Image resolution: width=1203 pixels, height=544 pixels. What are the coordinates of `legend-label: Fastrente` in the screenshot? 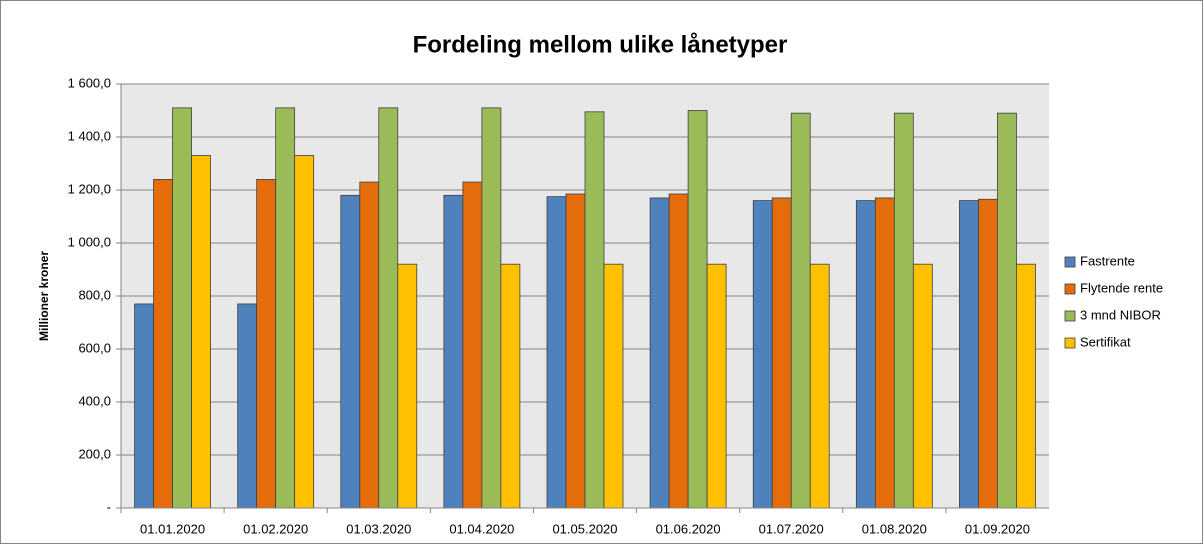 It's located at (1107, 260).